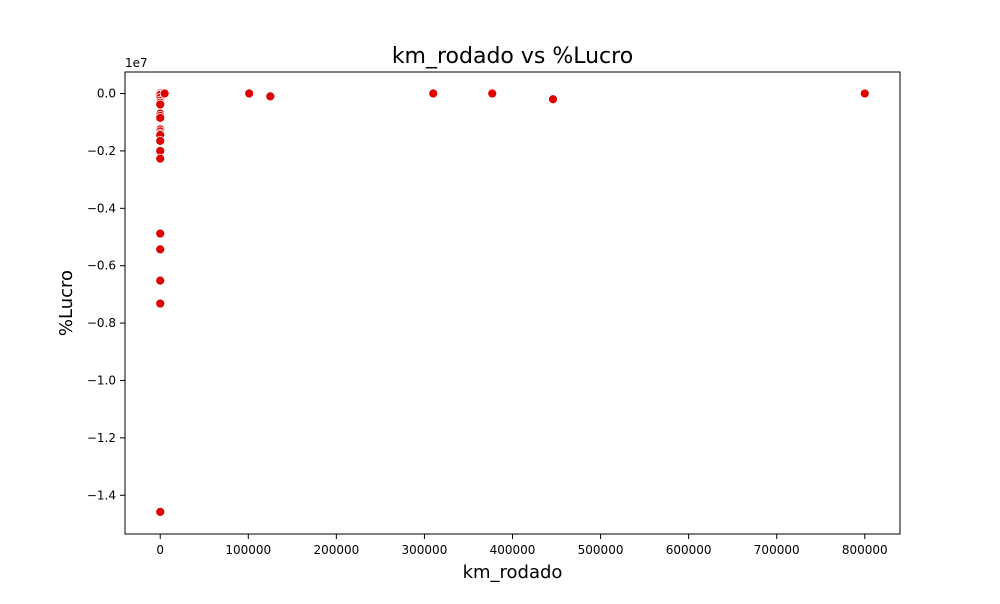 The image size is (1000, 604). What do you see at coordinates (106, 294) in the screenshot?
I see `y-axis-ticks: 0.0 −0.2 −0.4 −0.6 −0.8 −1.0 −1.2 −1.4` at bounding box center [106, 294].